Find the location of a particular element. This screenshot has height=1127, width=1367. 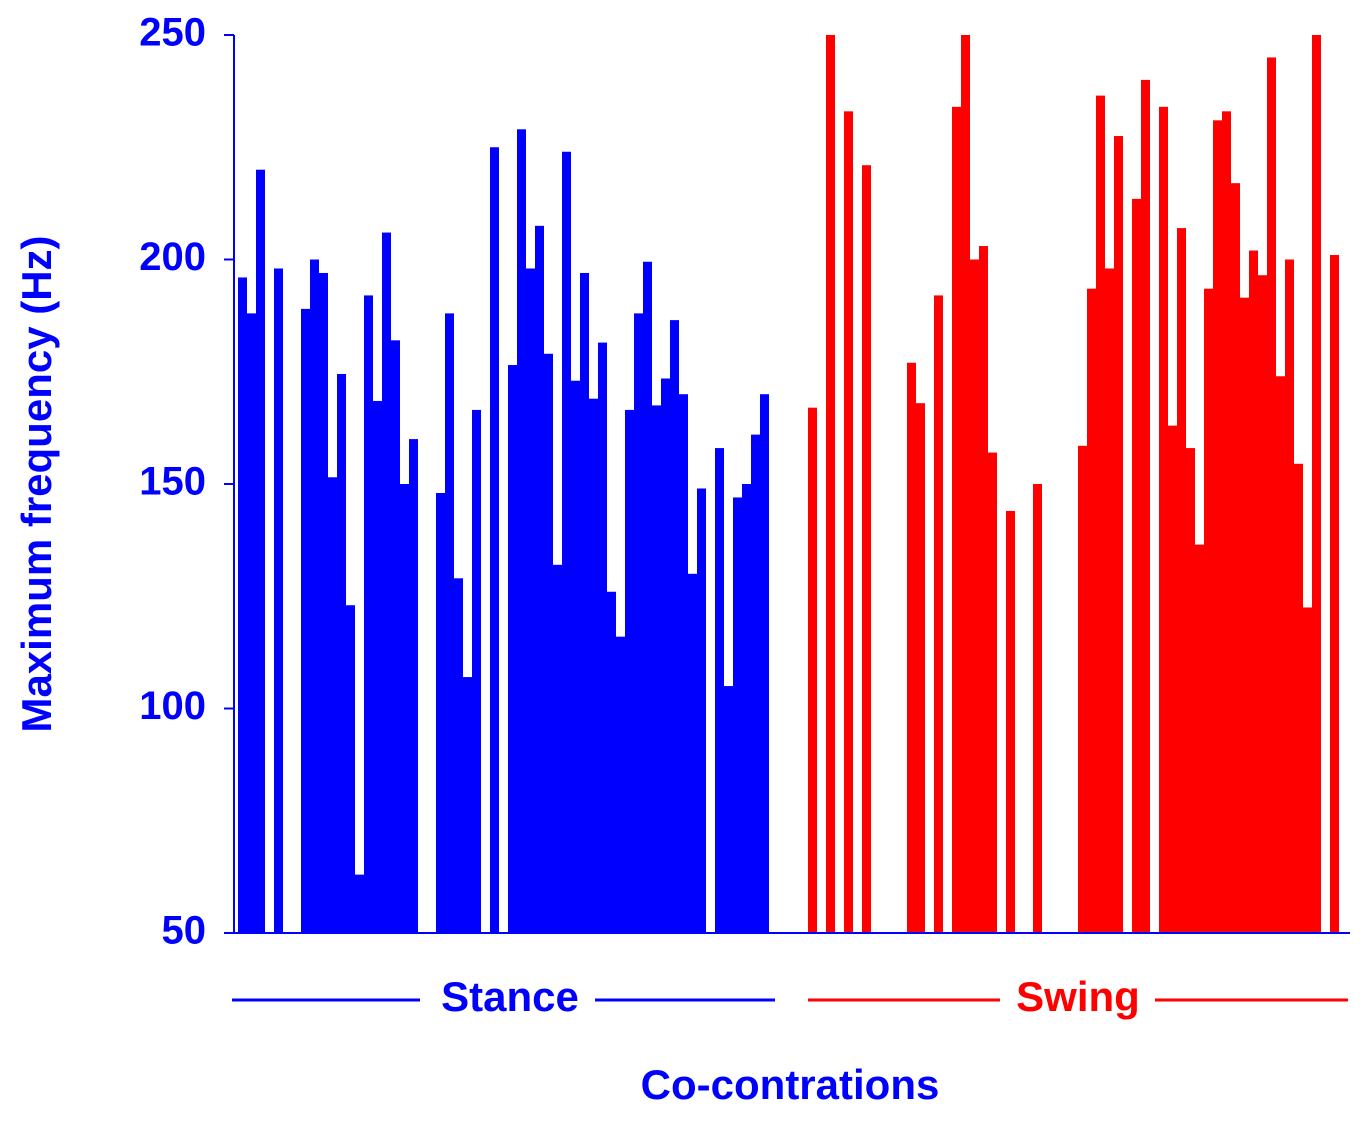

group-label: Stance is located at coordinates (510, 996).